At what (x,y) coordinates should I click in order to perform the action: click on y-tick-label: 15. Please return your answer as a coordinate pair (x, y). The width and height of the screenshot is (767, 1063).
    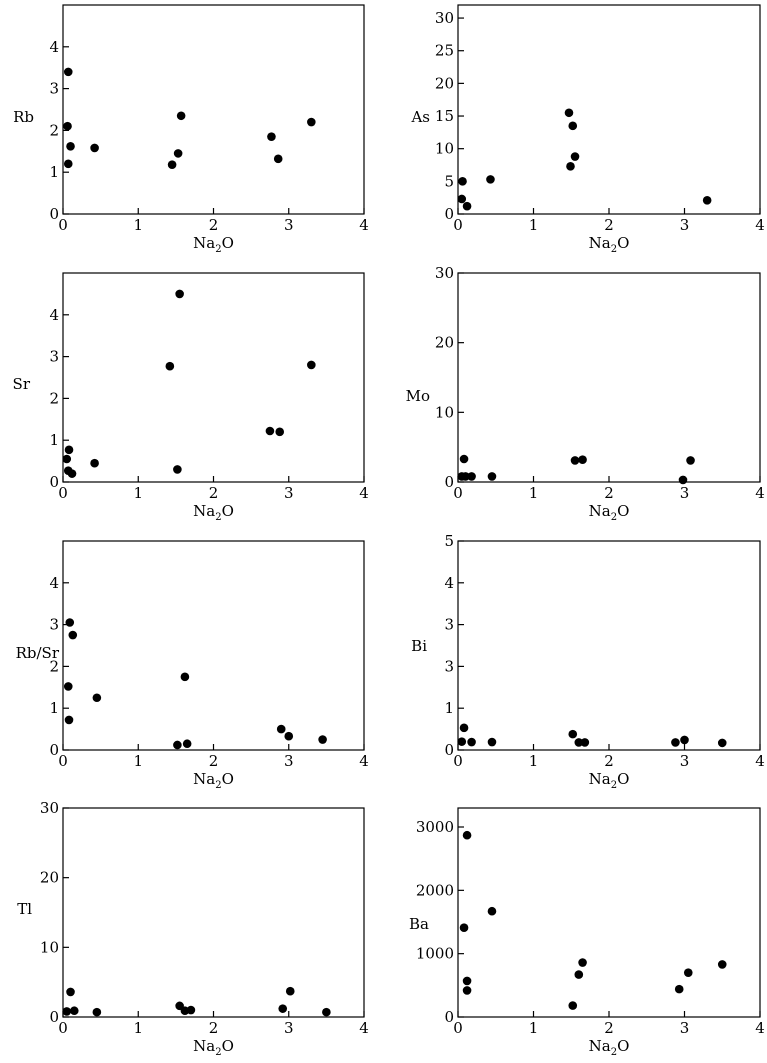
    Looking at the image, I should click on (444, 116).